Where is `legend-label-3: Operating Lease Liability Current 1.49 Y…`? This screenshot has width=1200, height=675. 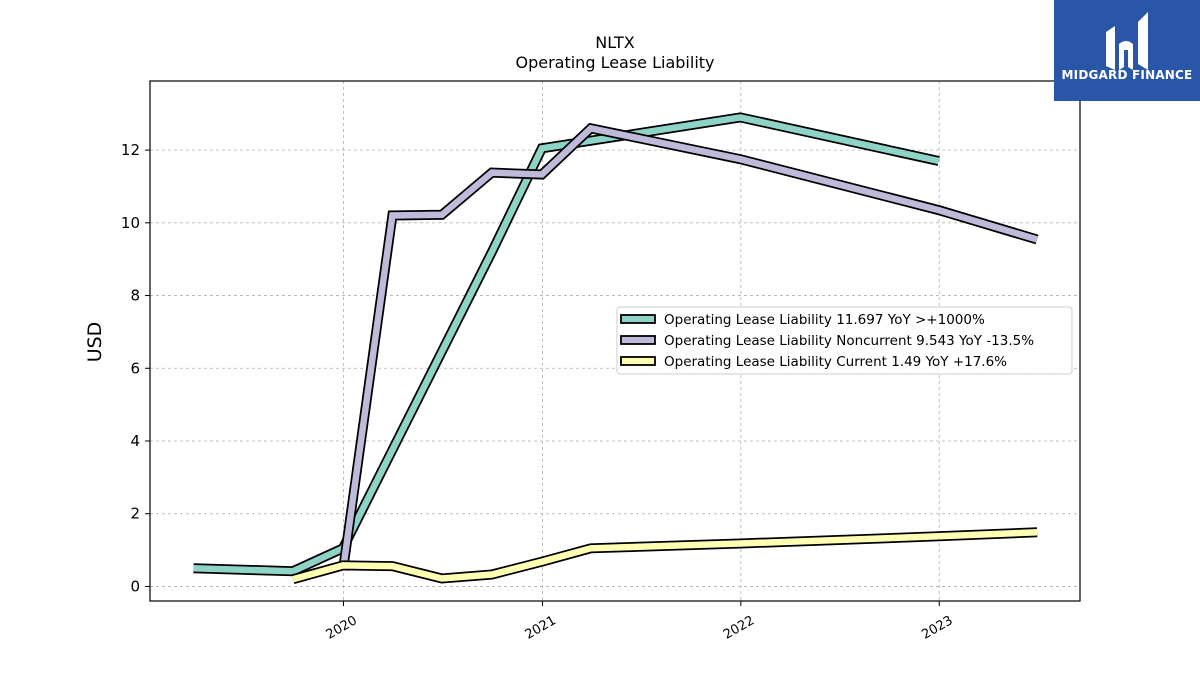
legend-label-3: Operating Lease Liability Current 1.49 Y… is located at coordinates (835, 362).